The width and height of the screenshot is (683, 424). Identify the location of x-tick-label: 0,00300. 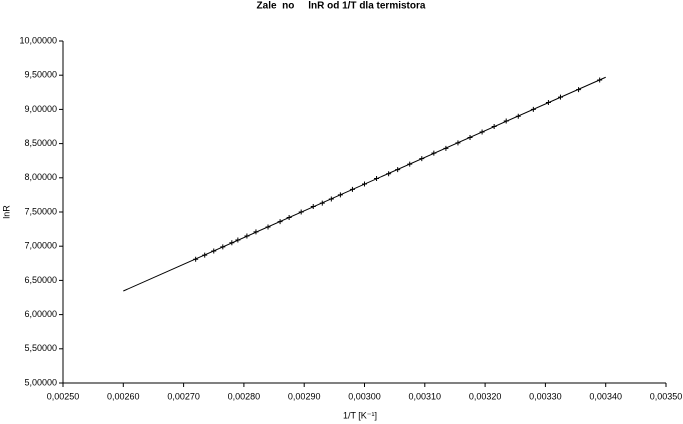
(364, 396).